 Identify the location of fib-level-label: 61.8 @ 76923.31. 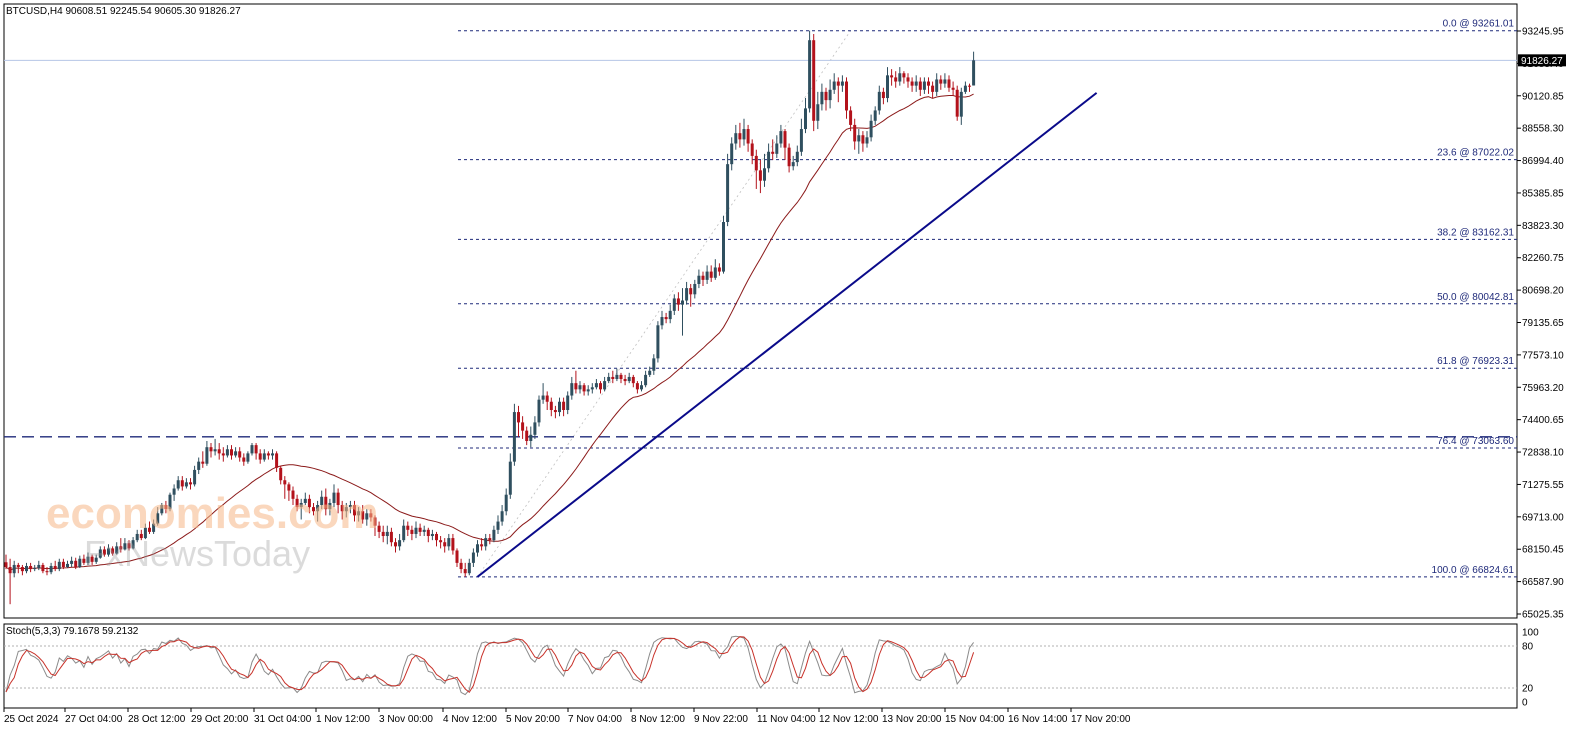
(1475, 361).